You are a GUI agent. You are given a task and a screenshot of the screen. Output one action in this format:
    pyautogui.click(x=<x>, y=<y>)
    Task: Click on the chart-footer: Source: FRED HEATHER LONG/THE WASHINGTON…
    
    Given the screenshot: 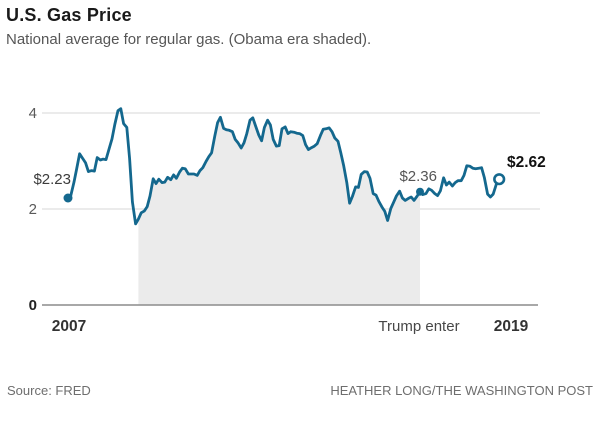 What is the action you would take?
    pyautogui.click(x=300, y=390)
    